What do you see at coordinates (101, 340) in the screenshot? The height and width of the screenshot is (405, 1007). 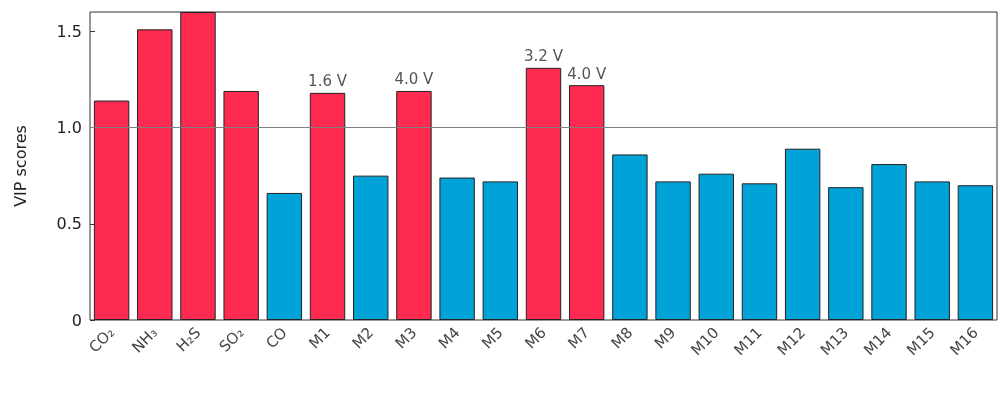 I see `x-tick-label: CO₂` at bounding box center [101, 340].